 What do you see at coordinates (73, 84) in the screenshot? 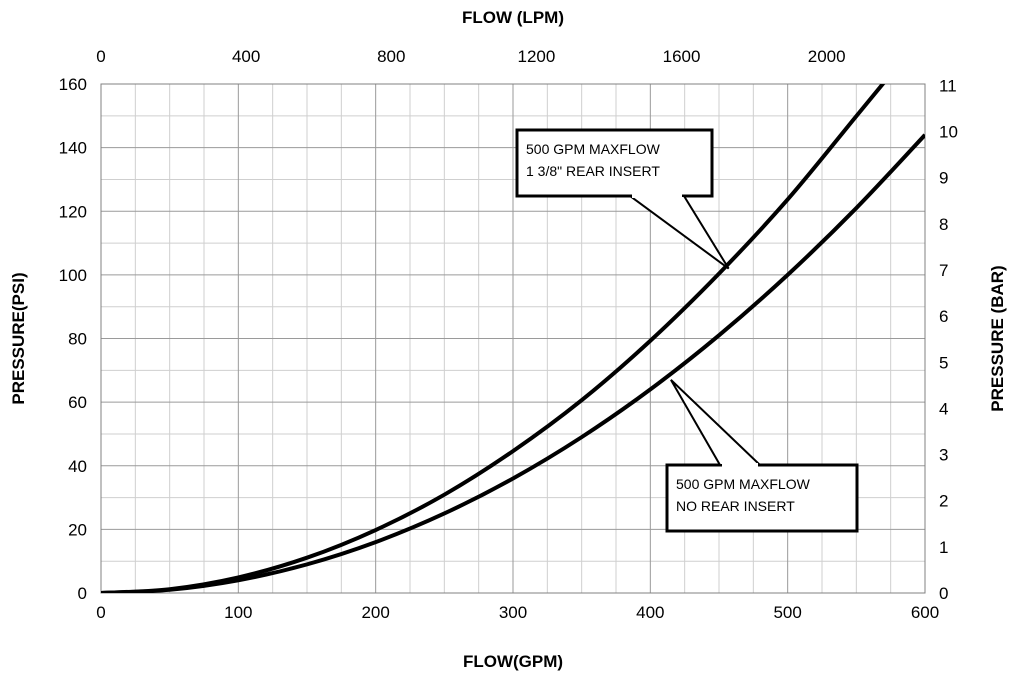
I see `y-tick-label: 160` at bounding box center [73, 84].